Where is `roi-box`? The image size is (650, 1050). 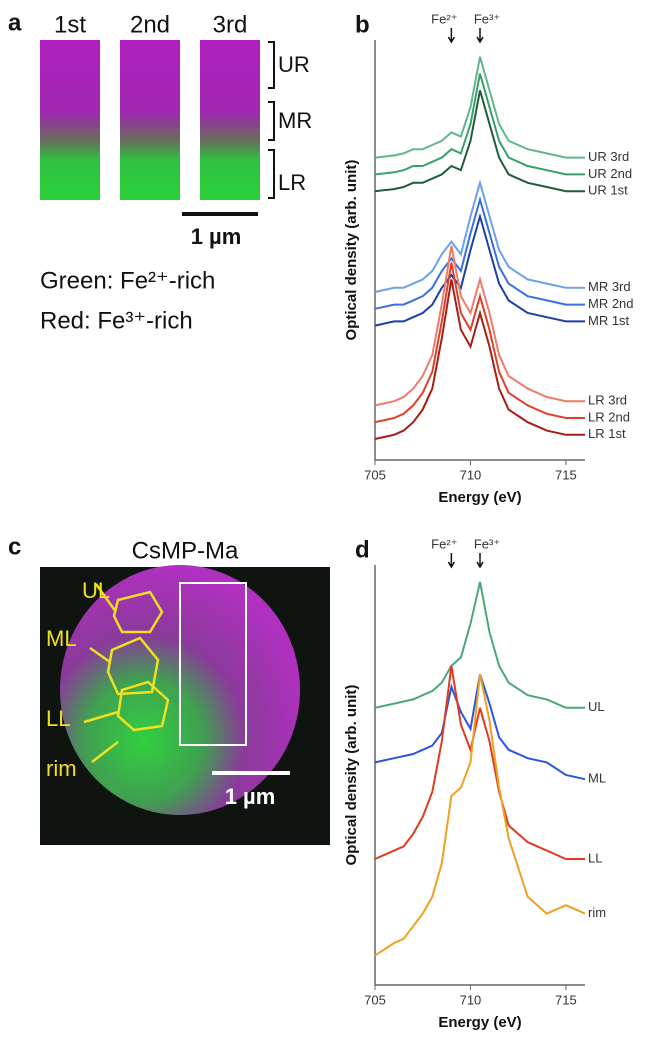
roi-box is located at coordinates (213, 664).